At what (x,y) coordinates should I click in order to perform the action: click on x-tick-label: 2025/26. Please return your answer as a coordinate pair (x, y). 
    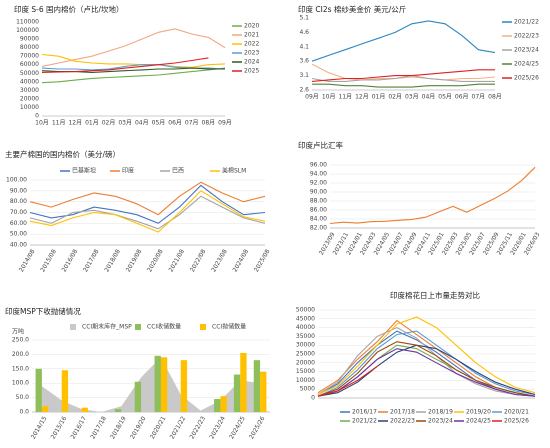
    Looking at the image, I should click on (257, 427).